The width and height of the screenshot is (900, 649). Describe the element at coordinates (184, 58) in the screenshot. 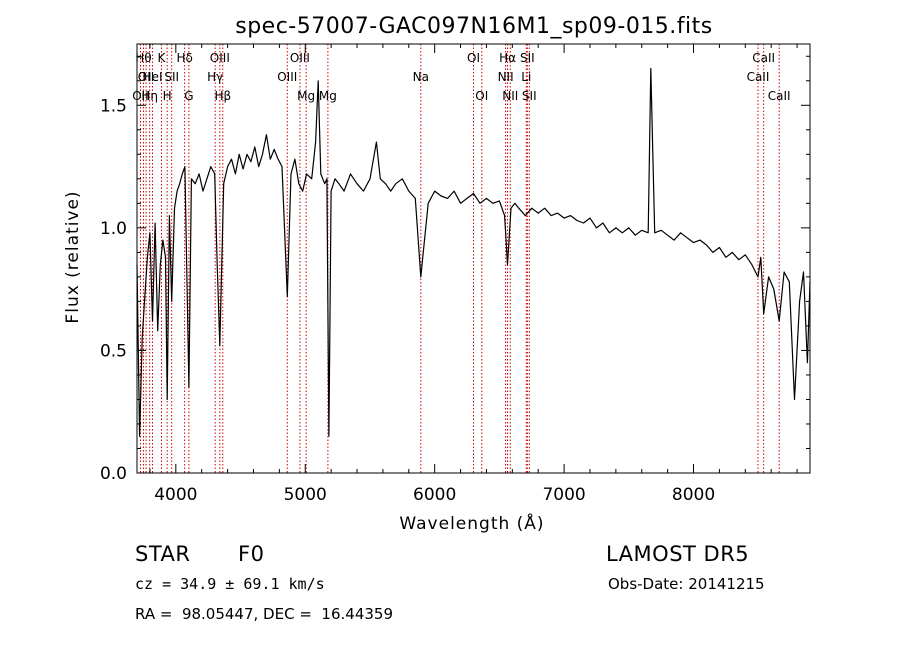

I see `emission-line-label-8: Hδ` at that location.